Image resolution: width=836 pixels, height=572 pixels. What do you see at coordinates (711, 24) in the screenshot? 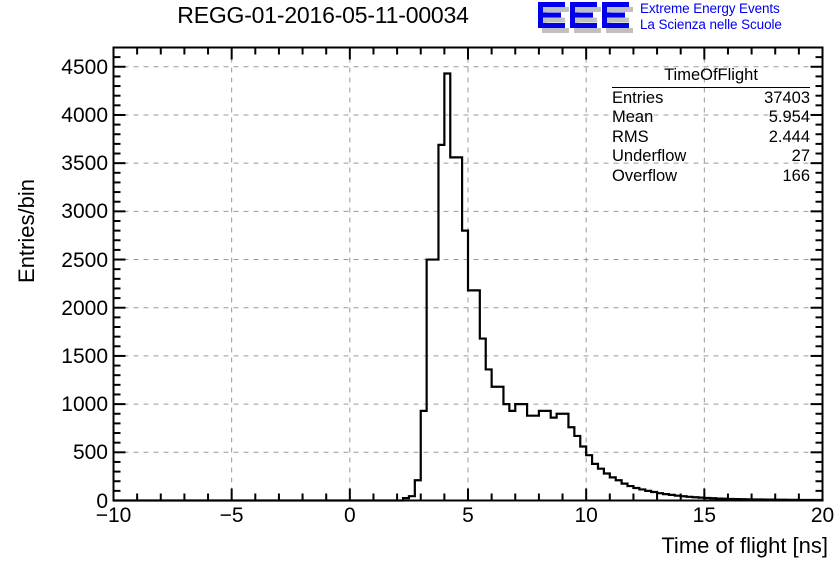
I see `eee-logo-line2: La Scienza nelle Scuole` at bounding box center [711, 24].